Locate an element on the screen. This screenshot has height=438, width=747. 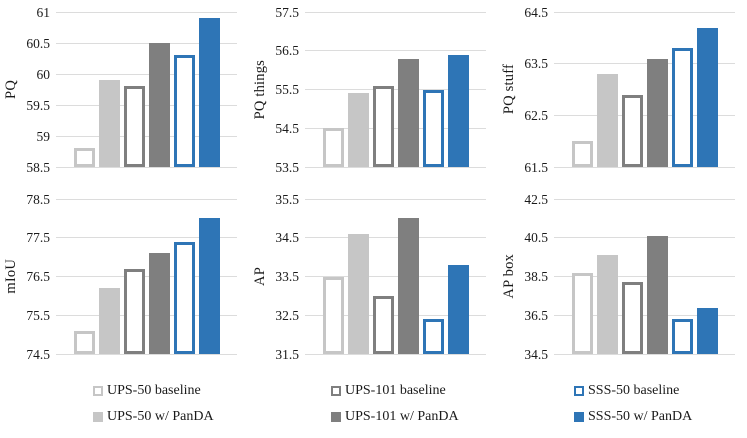
legend-label: UPS-101 baseline is located at coordinates (395, 390).